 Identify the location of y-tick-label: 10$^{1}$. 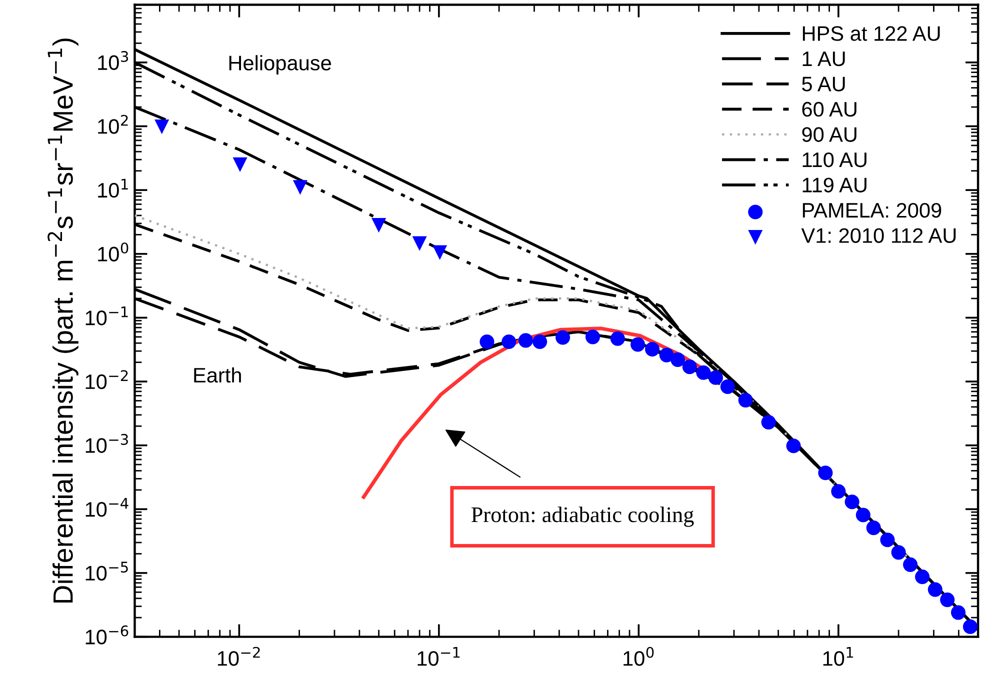
(113, 188).